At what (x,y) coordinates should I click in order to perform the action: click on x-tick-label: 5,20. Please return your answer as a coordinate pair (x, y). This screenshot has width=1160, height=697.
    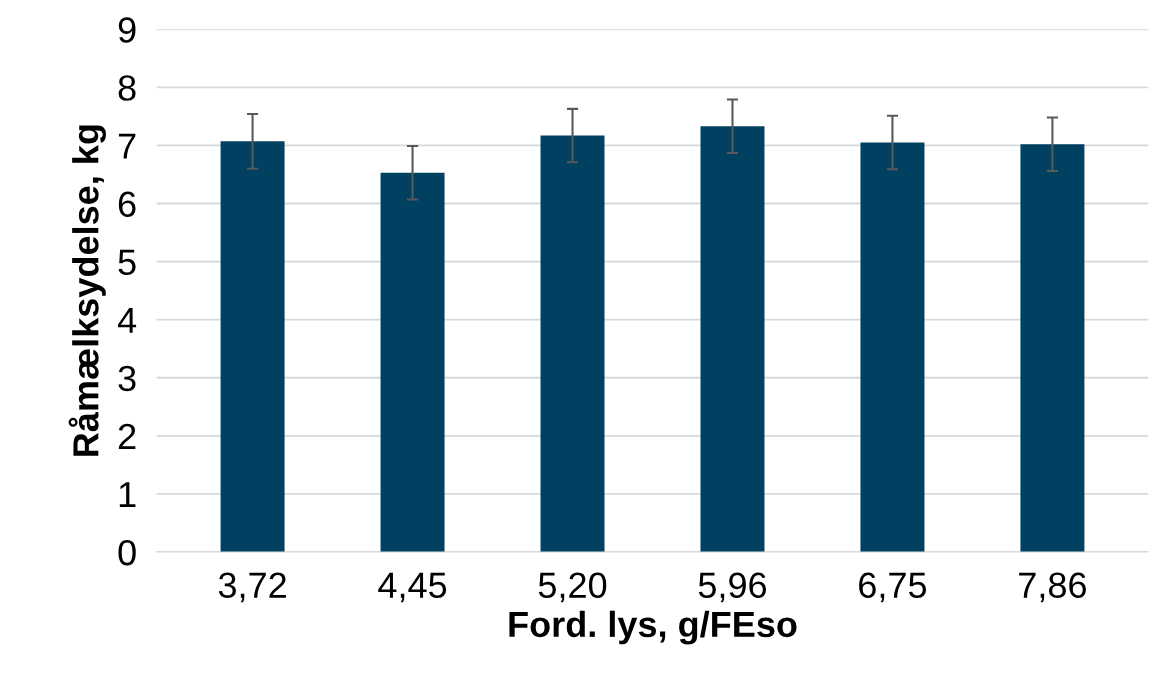
    Looking at the image, I should click on (572, 587).